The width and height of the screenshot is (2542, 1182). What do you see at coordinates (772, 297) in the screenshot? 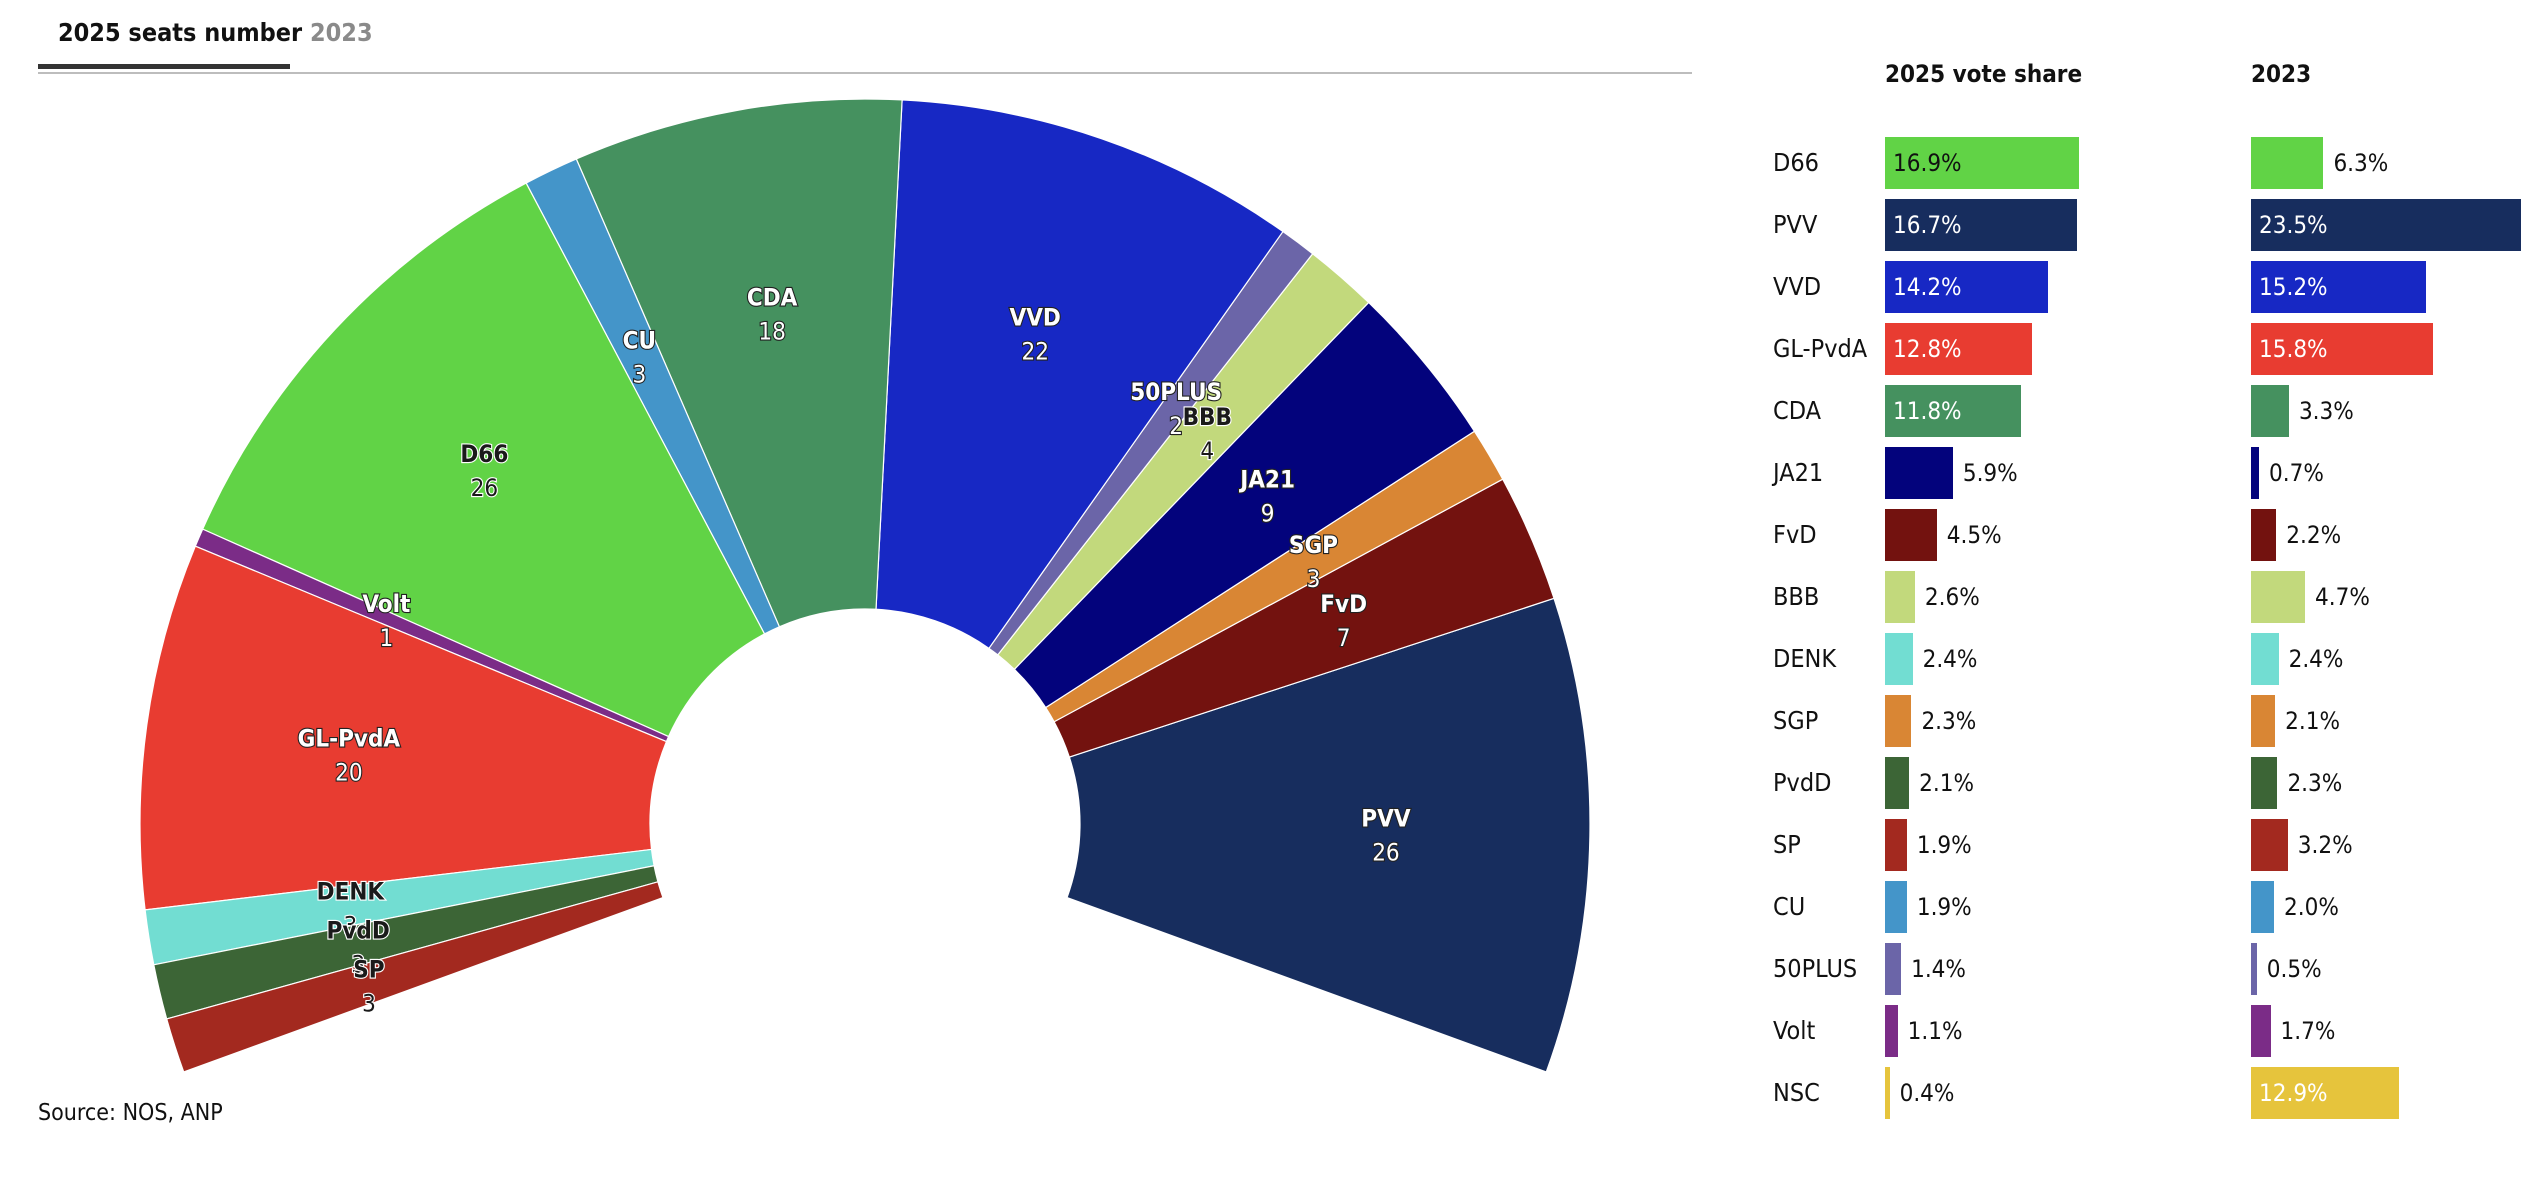
I see `slice-label-cda: CDA` at bounding box center [772, 297].